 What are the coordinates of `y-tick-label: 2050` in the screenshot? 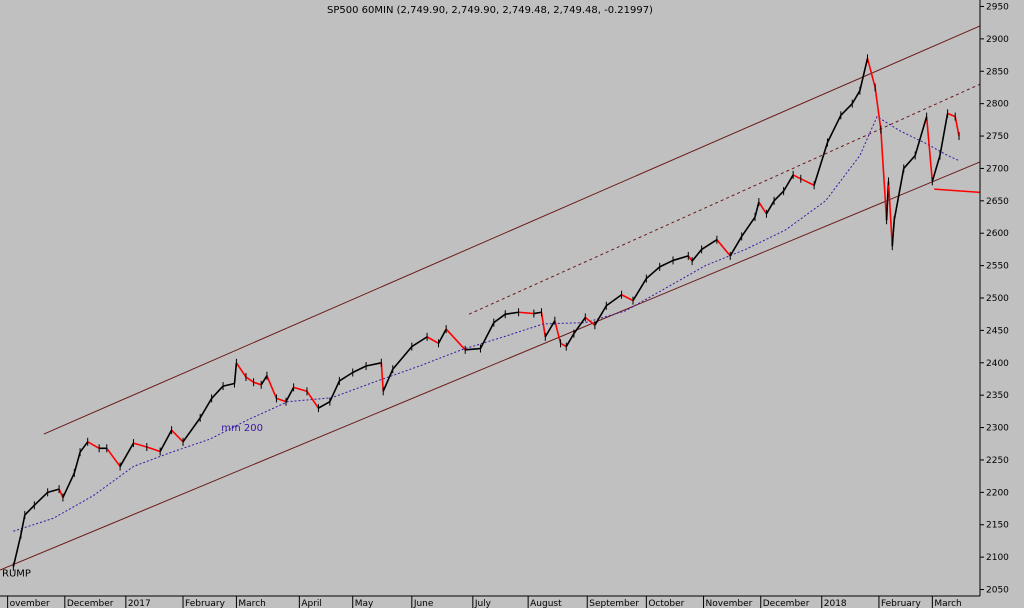 It's located at (997, 591).